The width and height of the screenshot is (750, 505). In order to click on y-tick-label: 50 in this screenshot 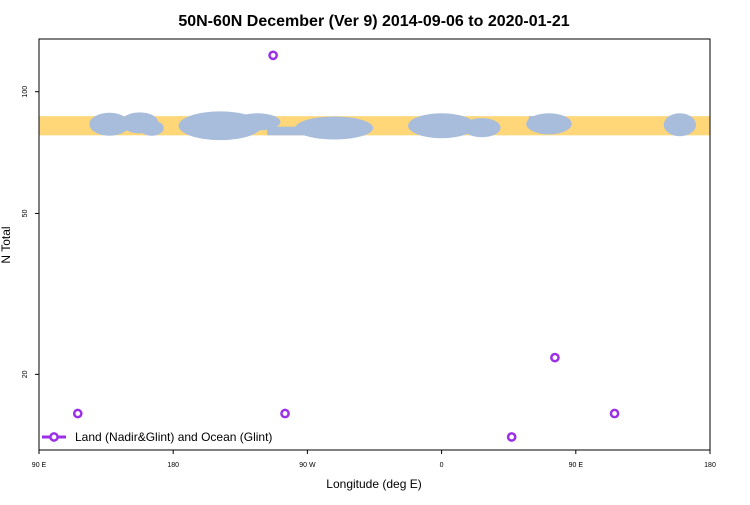, I will do `click(25, 213)`.